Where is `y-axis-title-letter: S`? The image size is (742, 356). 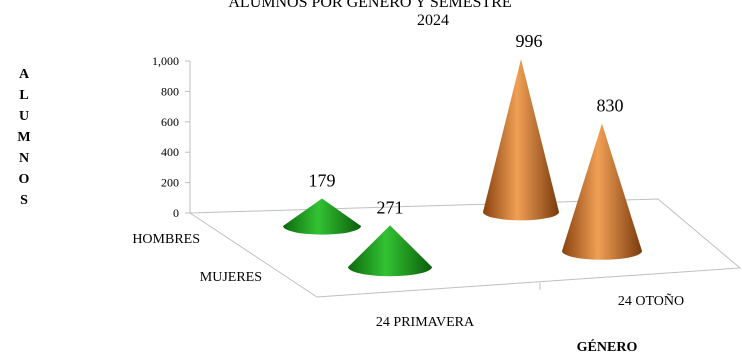 y-axis-title-letter: S is located at coordinates (24, 200).